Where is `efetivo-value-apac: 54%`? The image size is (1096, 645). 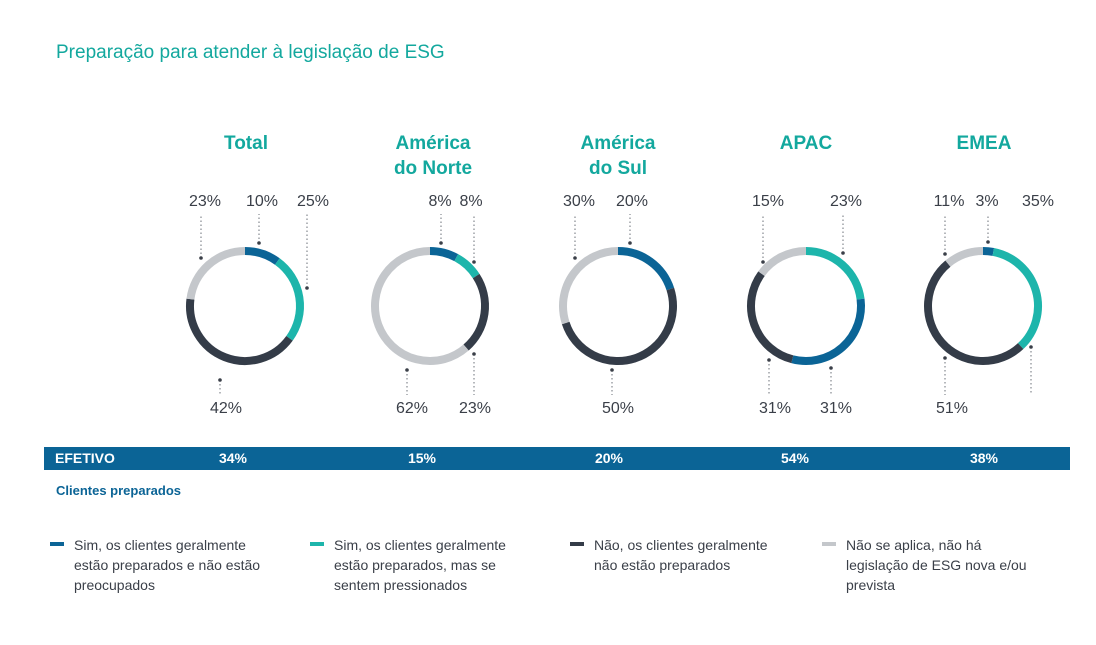
efetivo-value-apac: 54% is located at coordinates (795, 458).